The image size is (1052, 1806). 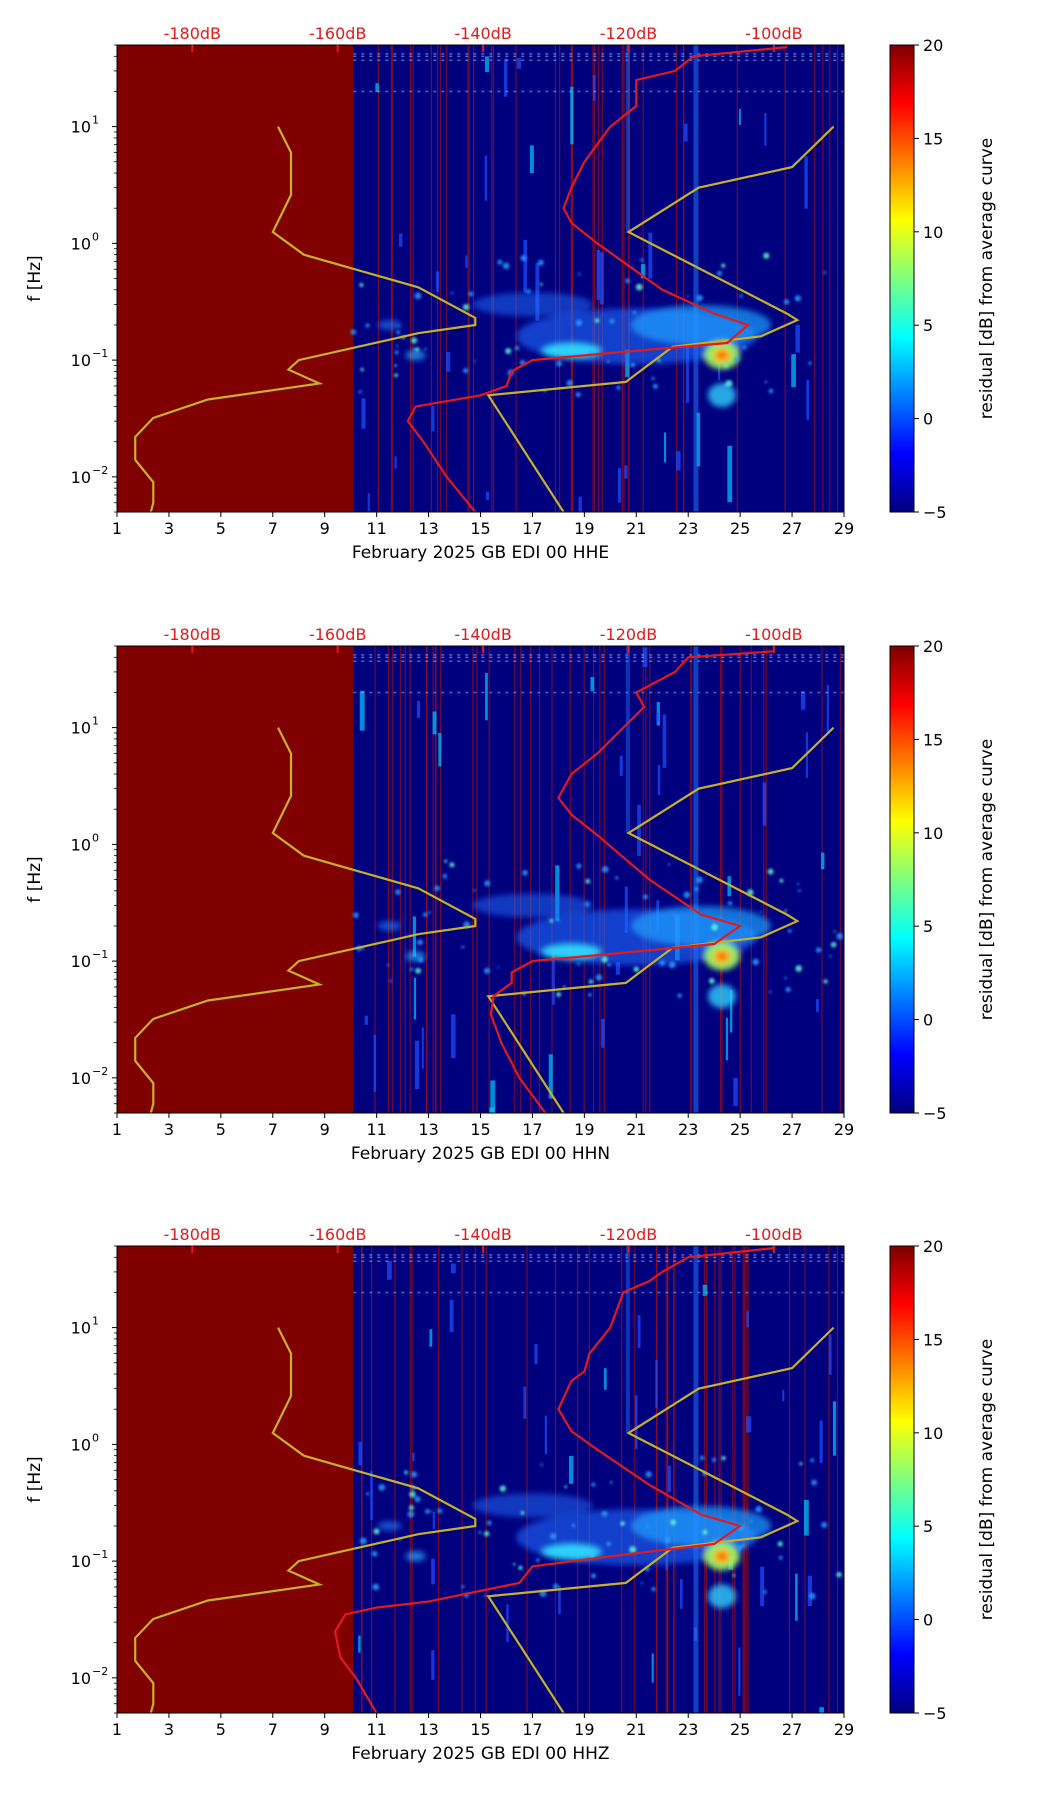 I want to click on colorbar-tick-label: 0, so click(x=928, y=1620).